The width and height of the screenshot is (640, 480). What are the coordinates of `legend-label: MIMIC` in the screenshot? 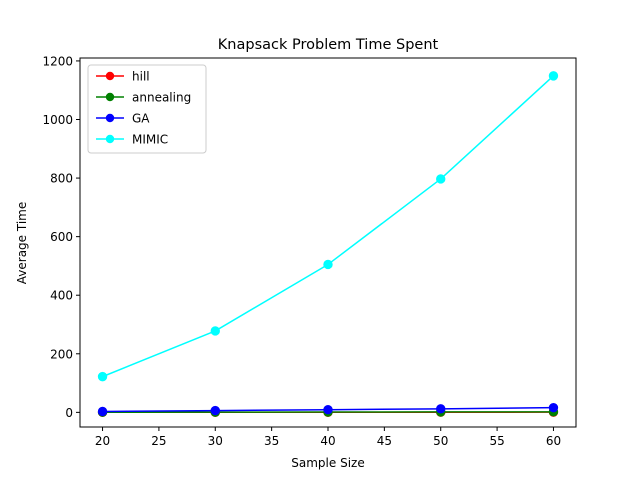 It's located at (150, 140).